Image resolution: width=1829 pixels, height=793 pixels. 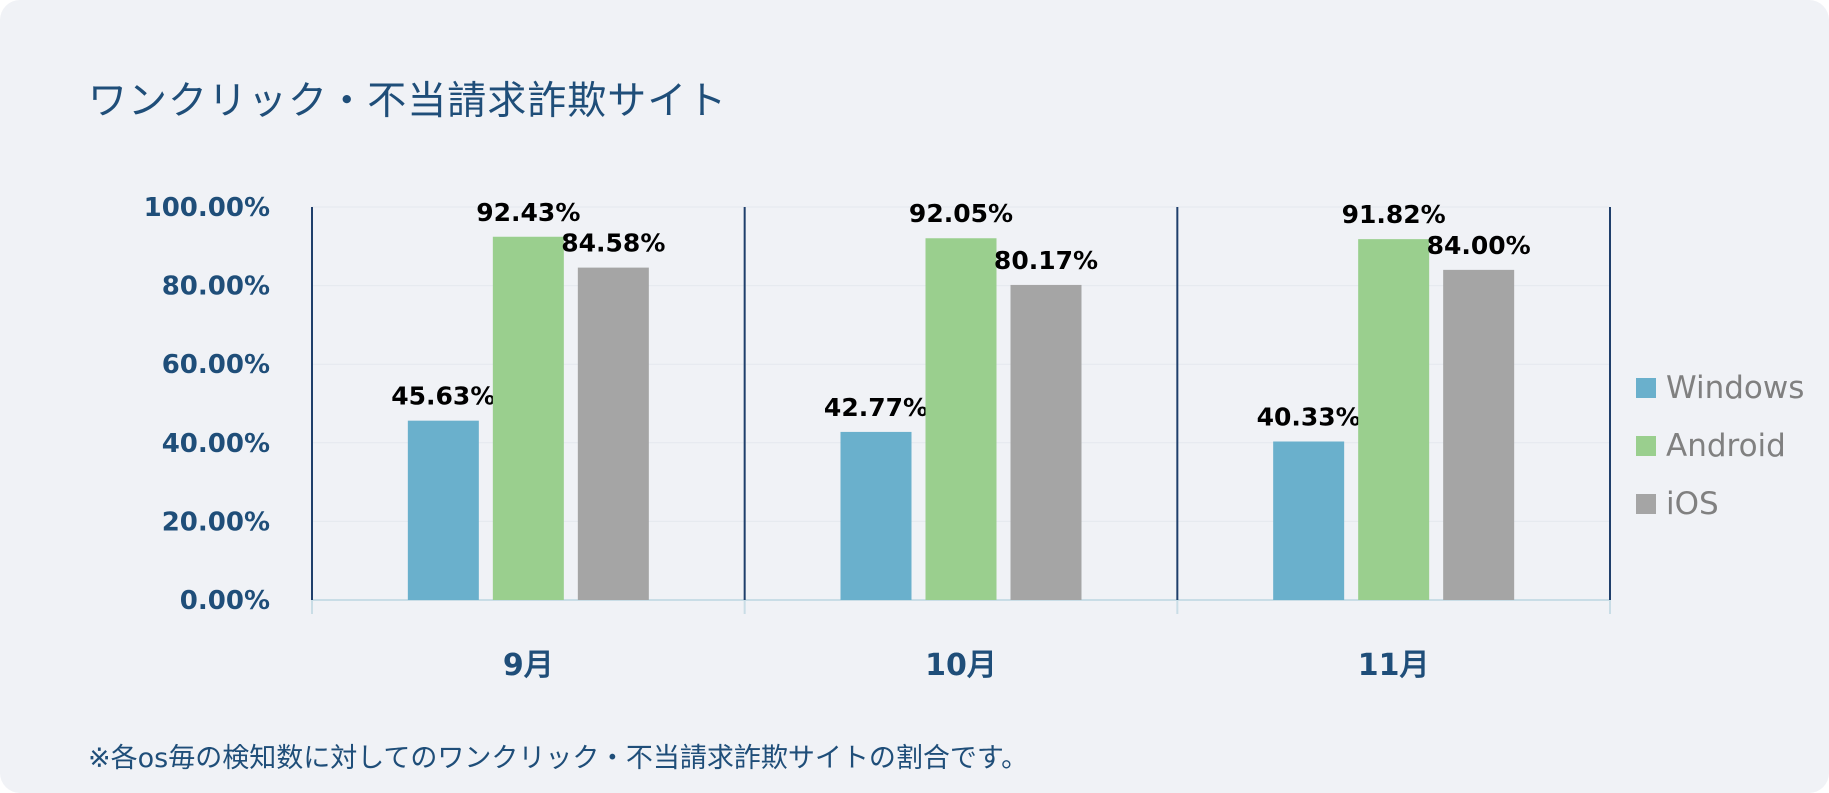 What do you see at coordinates (961, 213) in the screenshot?
I see `data-label: 92.05%` at bounding box center [961, 213].